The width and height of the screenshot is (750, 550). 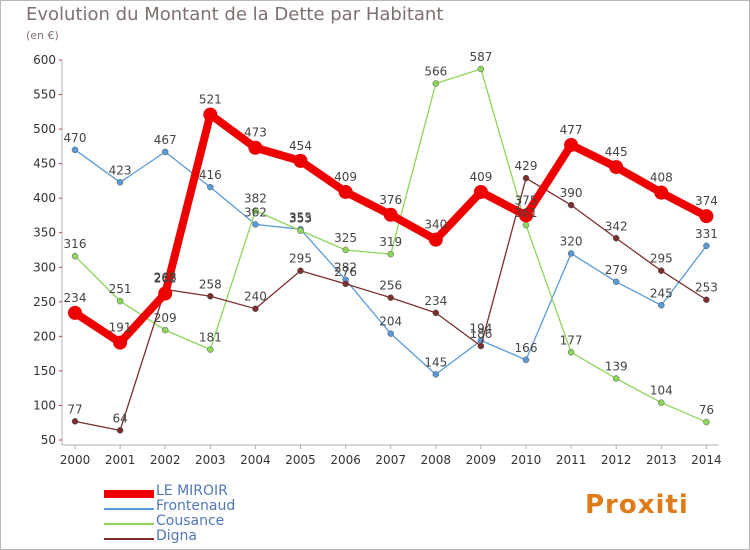 I want to click on x-tick-label: 2011, so click(x=571, y=460).